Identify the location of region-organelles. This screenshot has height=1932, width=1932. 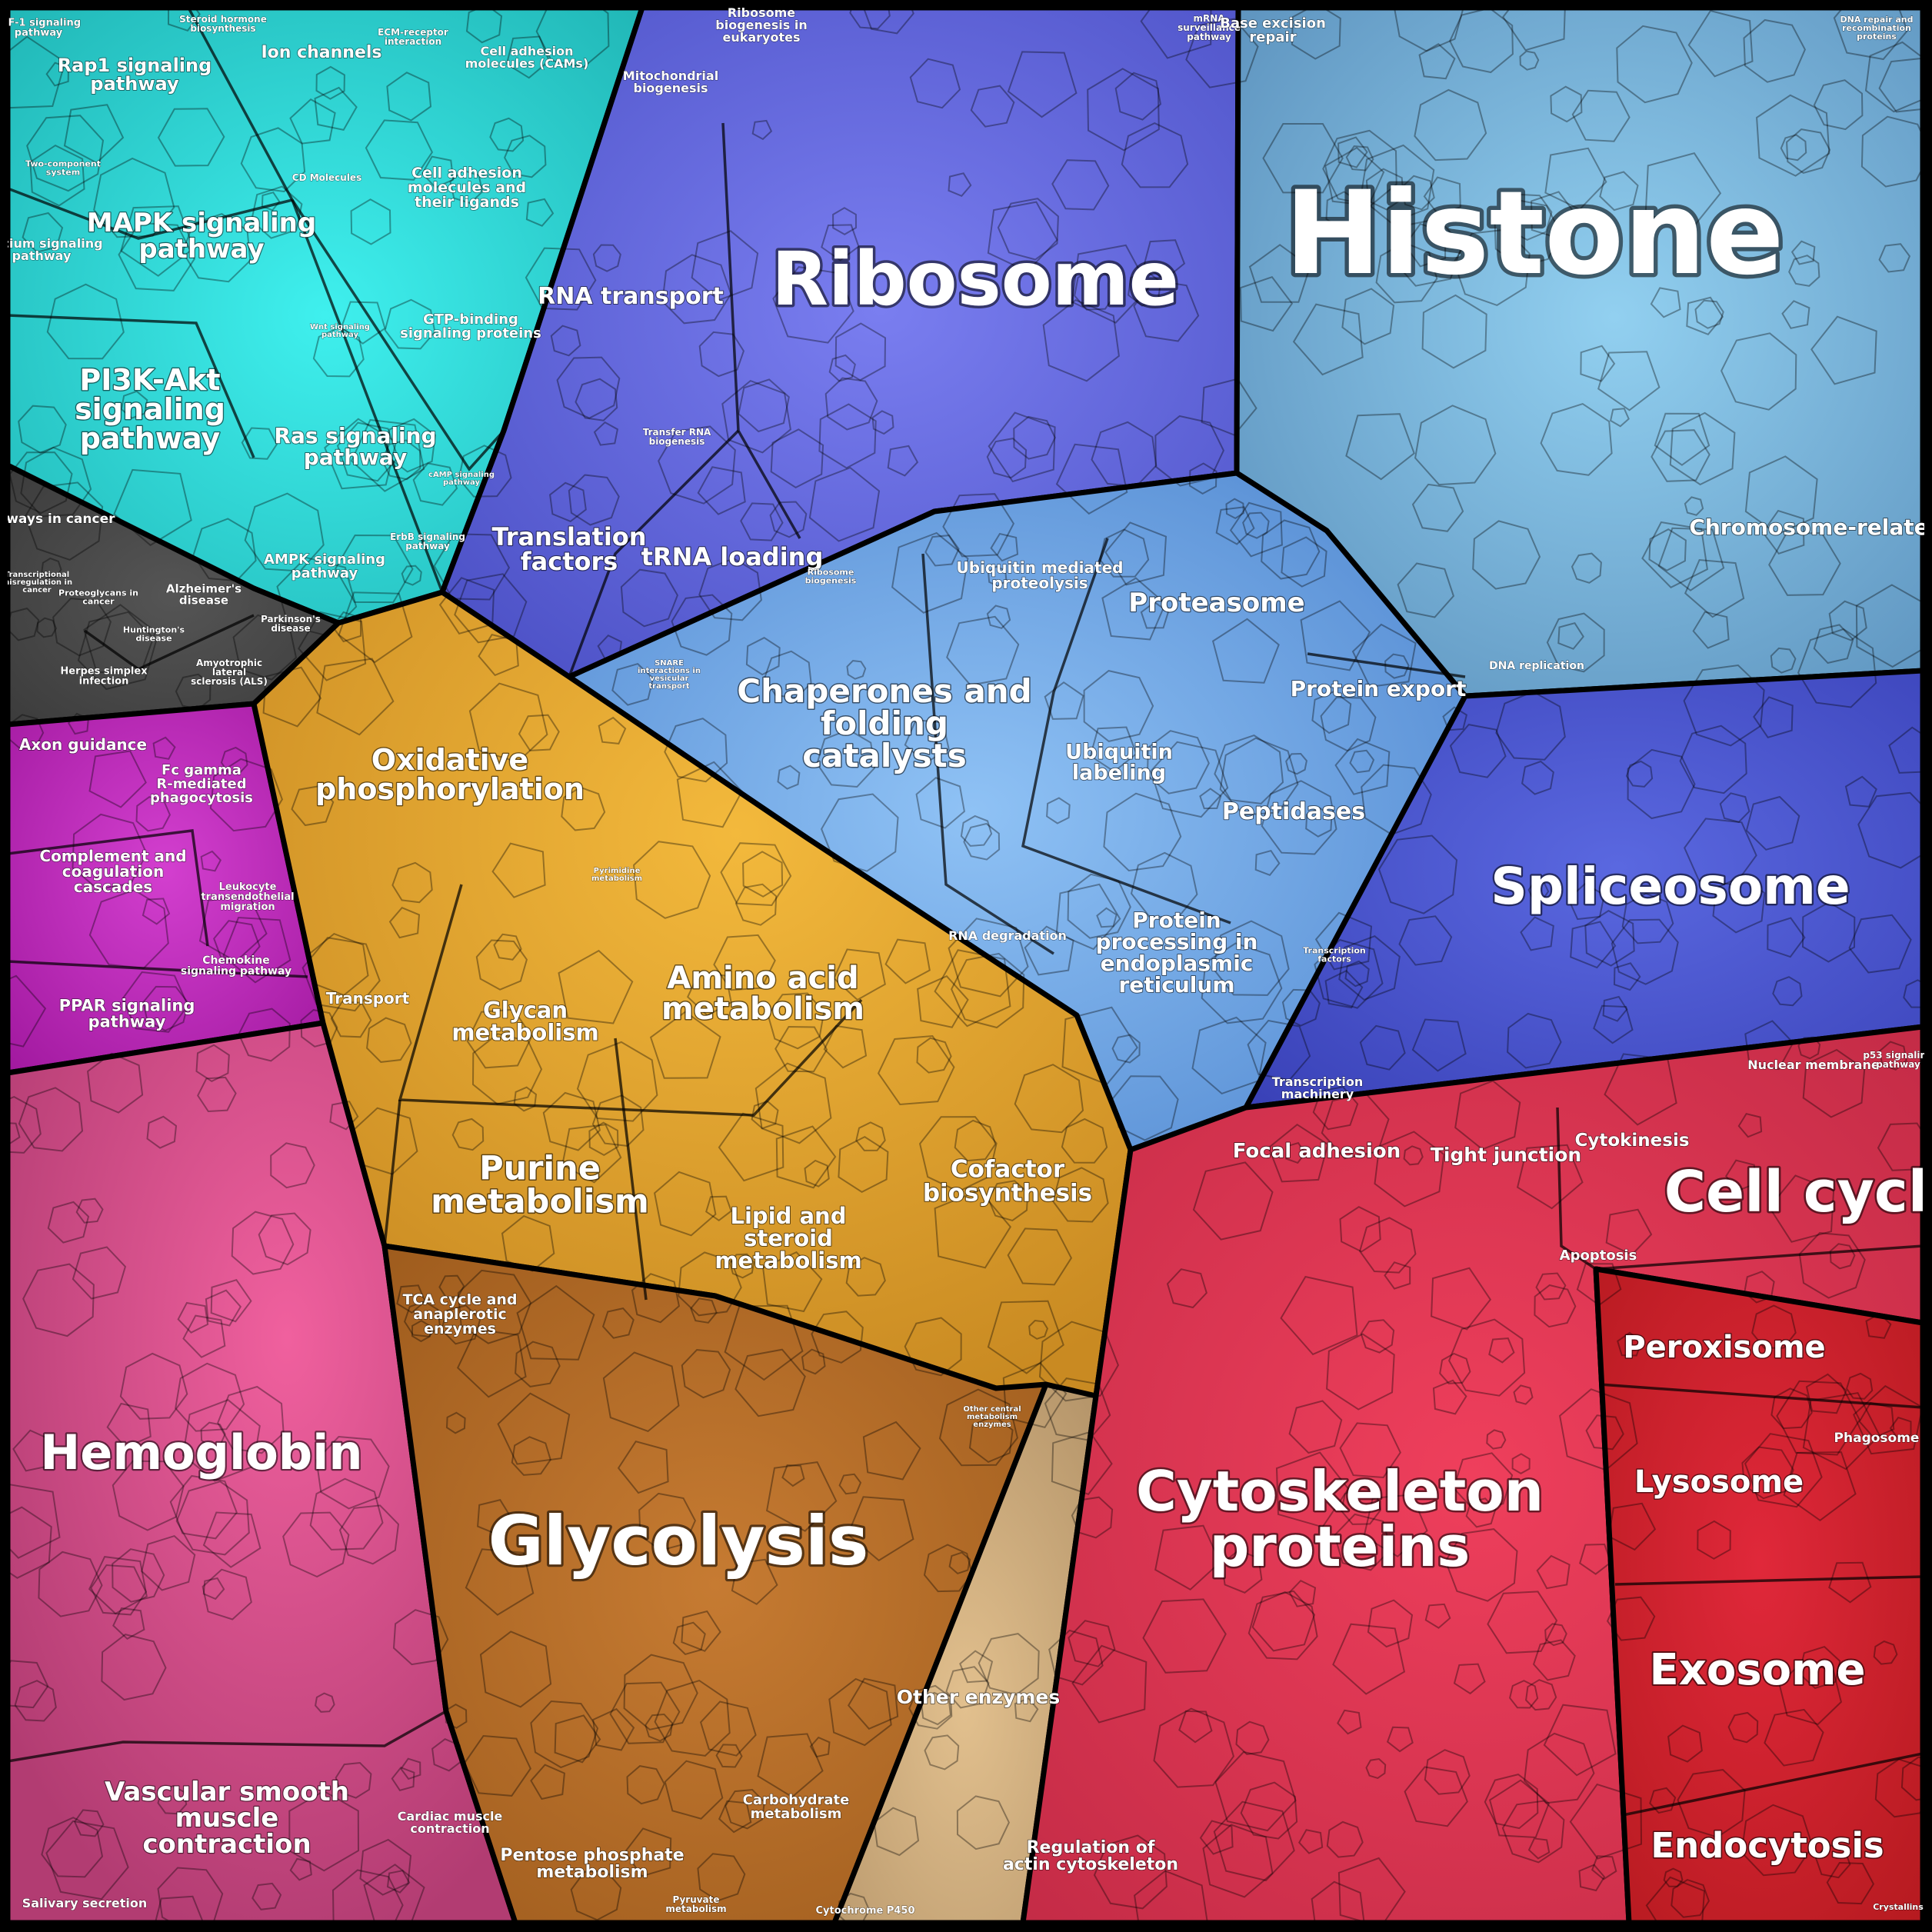
(1759, 1596).